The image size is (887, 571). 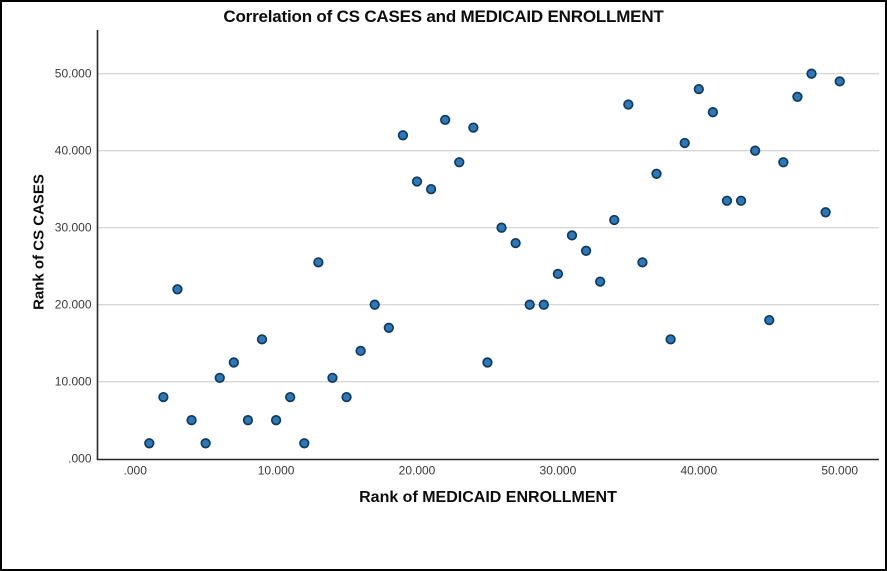 What do you see at coordinates (488, 497) in the screenshot?
I see `x-axis-title: Rank of MEDICAID ENROLLMENT` at bounding box center [488, 497].